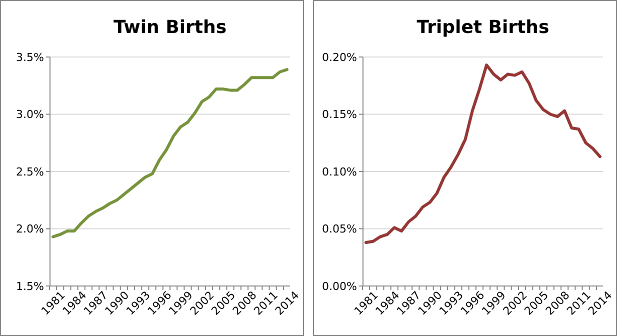 The width and height of the screenshot is (617, 336). What do you see at coordinates (30, 171) in the screenshot?
I see `y-tick-label: 2.5%` at bounding box center [30, 171].